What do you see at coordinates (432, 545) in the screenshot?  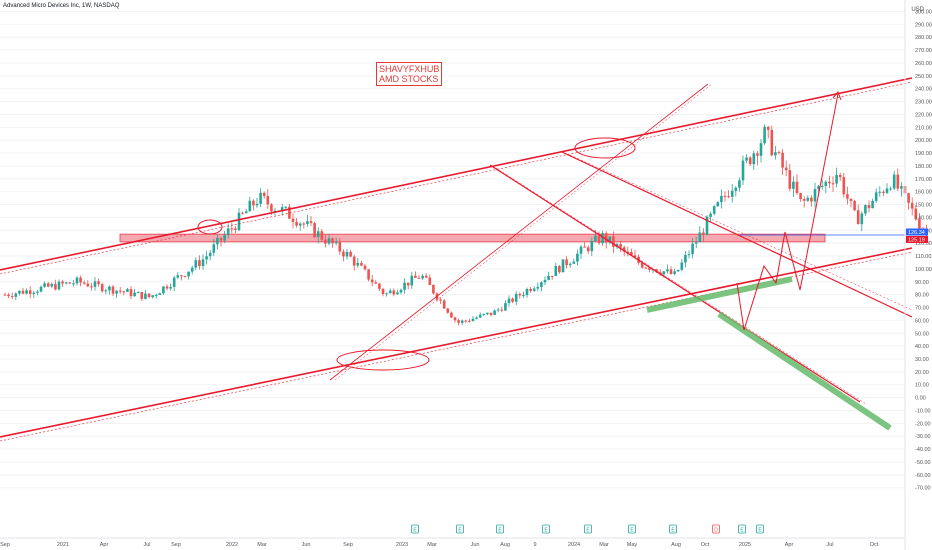 I see `x-tick-label: Mar` at bounding box center [432, 545].